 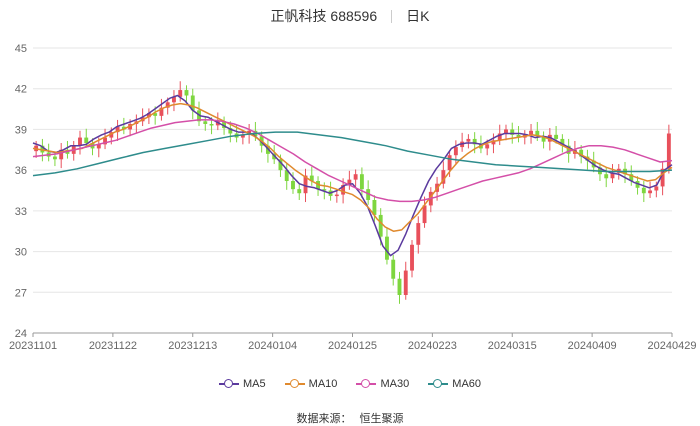 What do you see at coordinates (294, 384) in the screenshot?
I see `legend-marker-ma10` at bounding box center [294, 384].